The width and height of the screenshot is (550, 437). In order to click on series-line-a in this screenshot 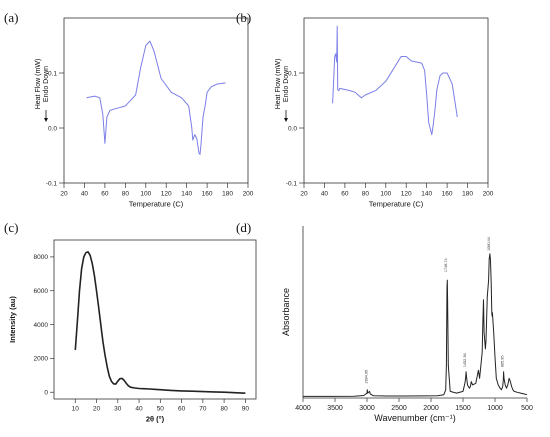, I will do `click(156, 97)`.